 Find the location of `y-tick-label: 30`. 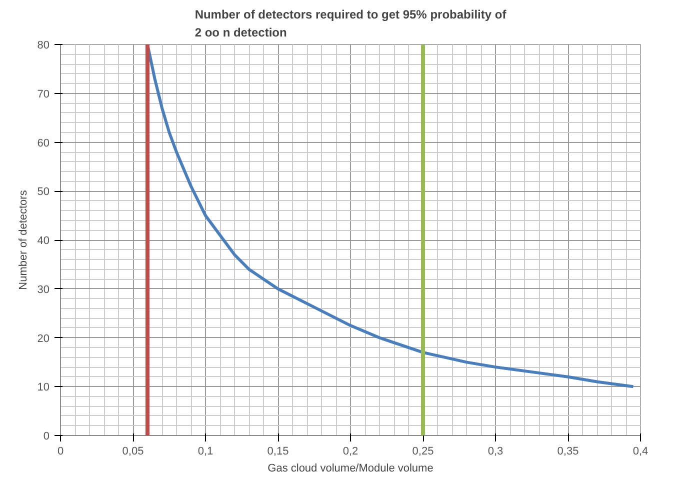

y-tick-label: 30 is located at coordinates (43, 290).